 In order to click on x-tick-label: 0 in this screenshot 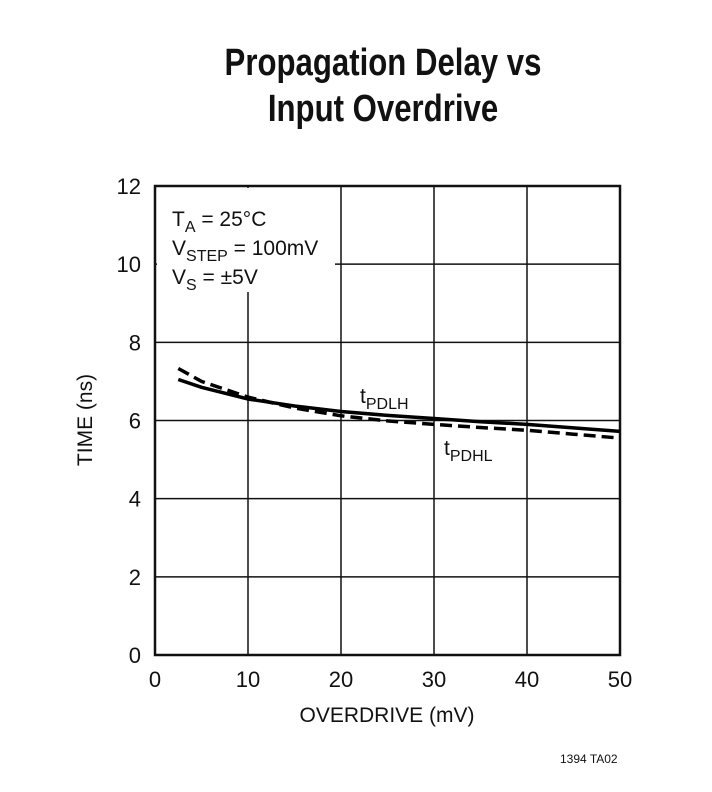, I will do `click(155, 679)`.